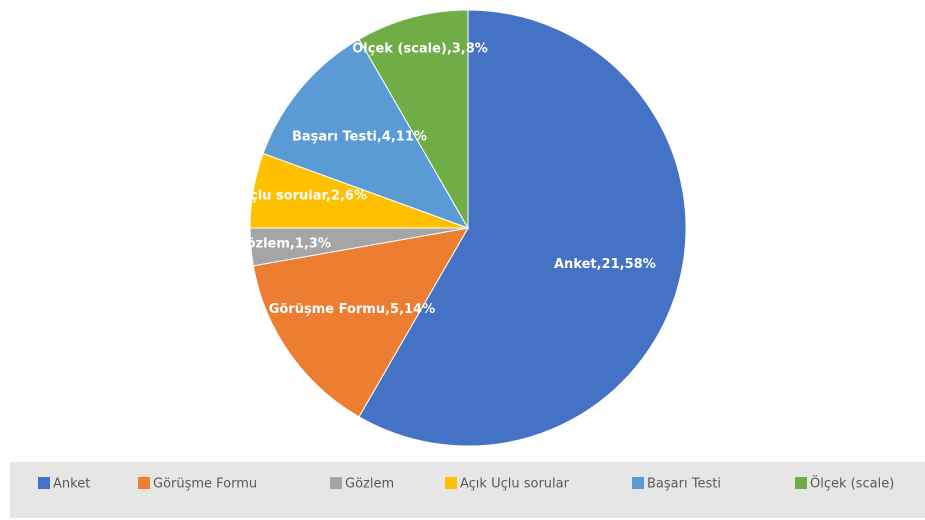  Describe the element at coordinates (369, 484) in the screenshot. I see `legend-label: Gözlem` at that location.